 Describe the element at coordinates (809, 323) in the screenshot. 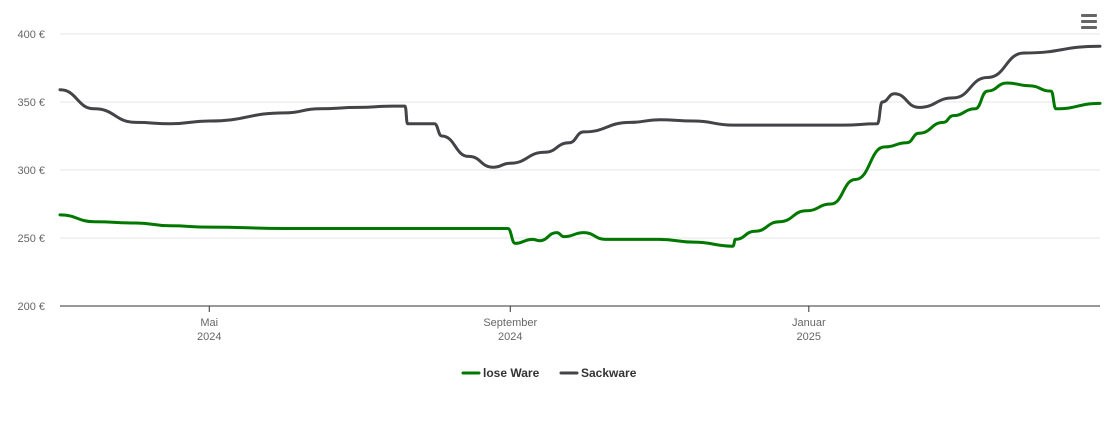

I see `x-tick-label-month: Januar` at that location.